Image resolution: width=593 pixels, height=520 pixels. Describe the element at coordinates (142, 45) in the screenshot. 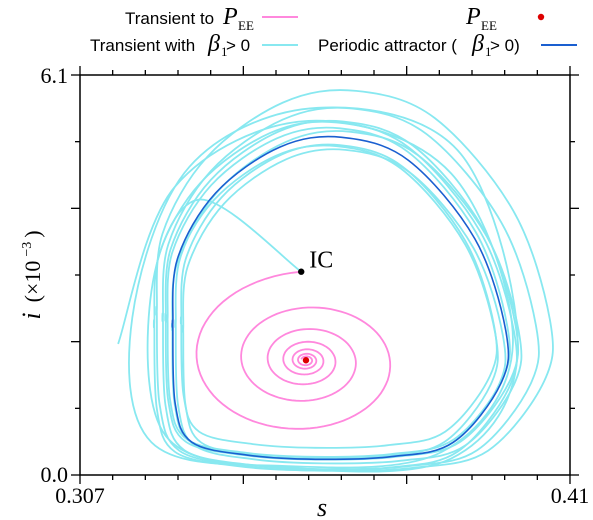

I see `legend-label: Transient with` at that location.